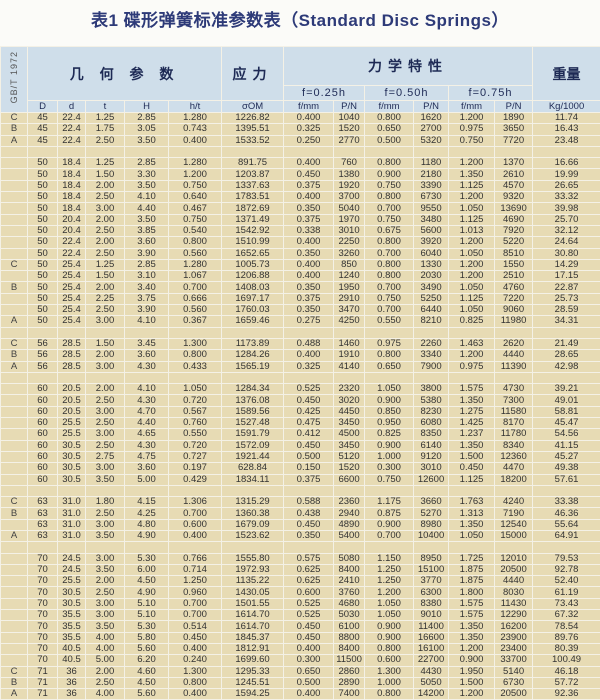 The image size is (600, 700). I want to click on table-cell: 25.5, so click(71, 581).